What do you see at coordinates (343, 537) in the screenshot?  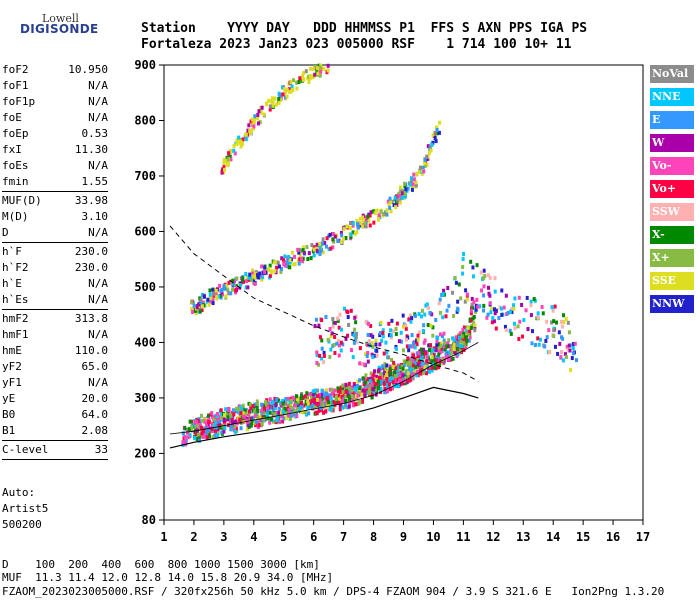 I see `x-tick-label: 7` at bounding box center [343, 537].